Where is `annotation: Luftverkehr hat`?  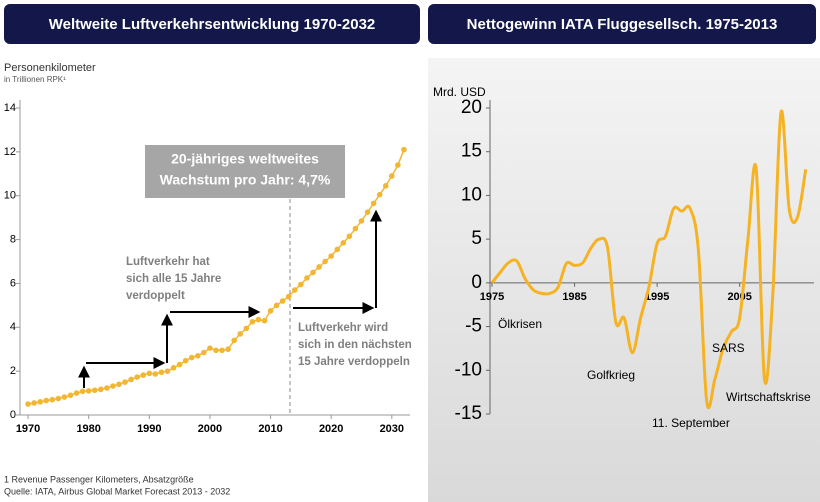 annotation: Luftverkehr hat is located at coordinates (168, 262).